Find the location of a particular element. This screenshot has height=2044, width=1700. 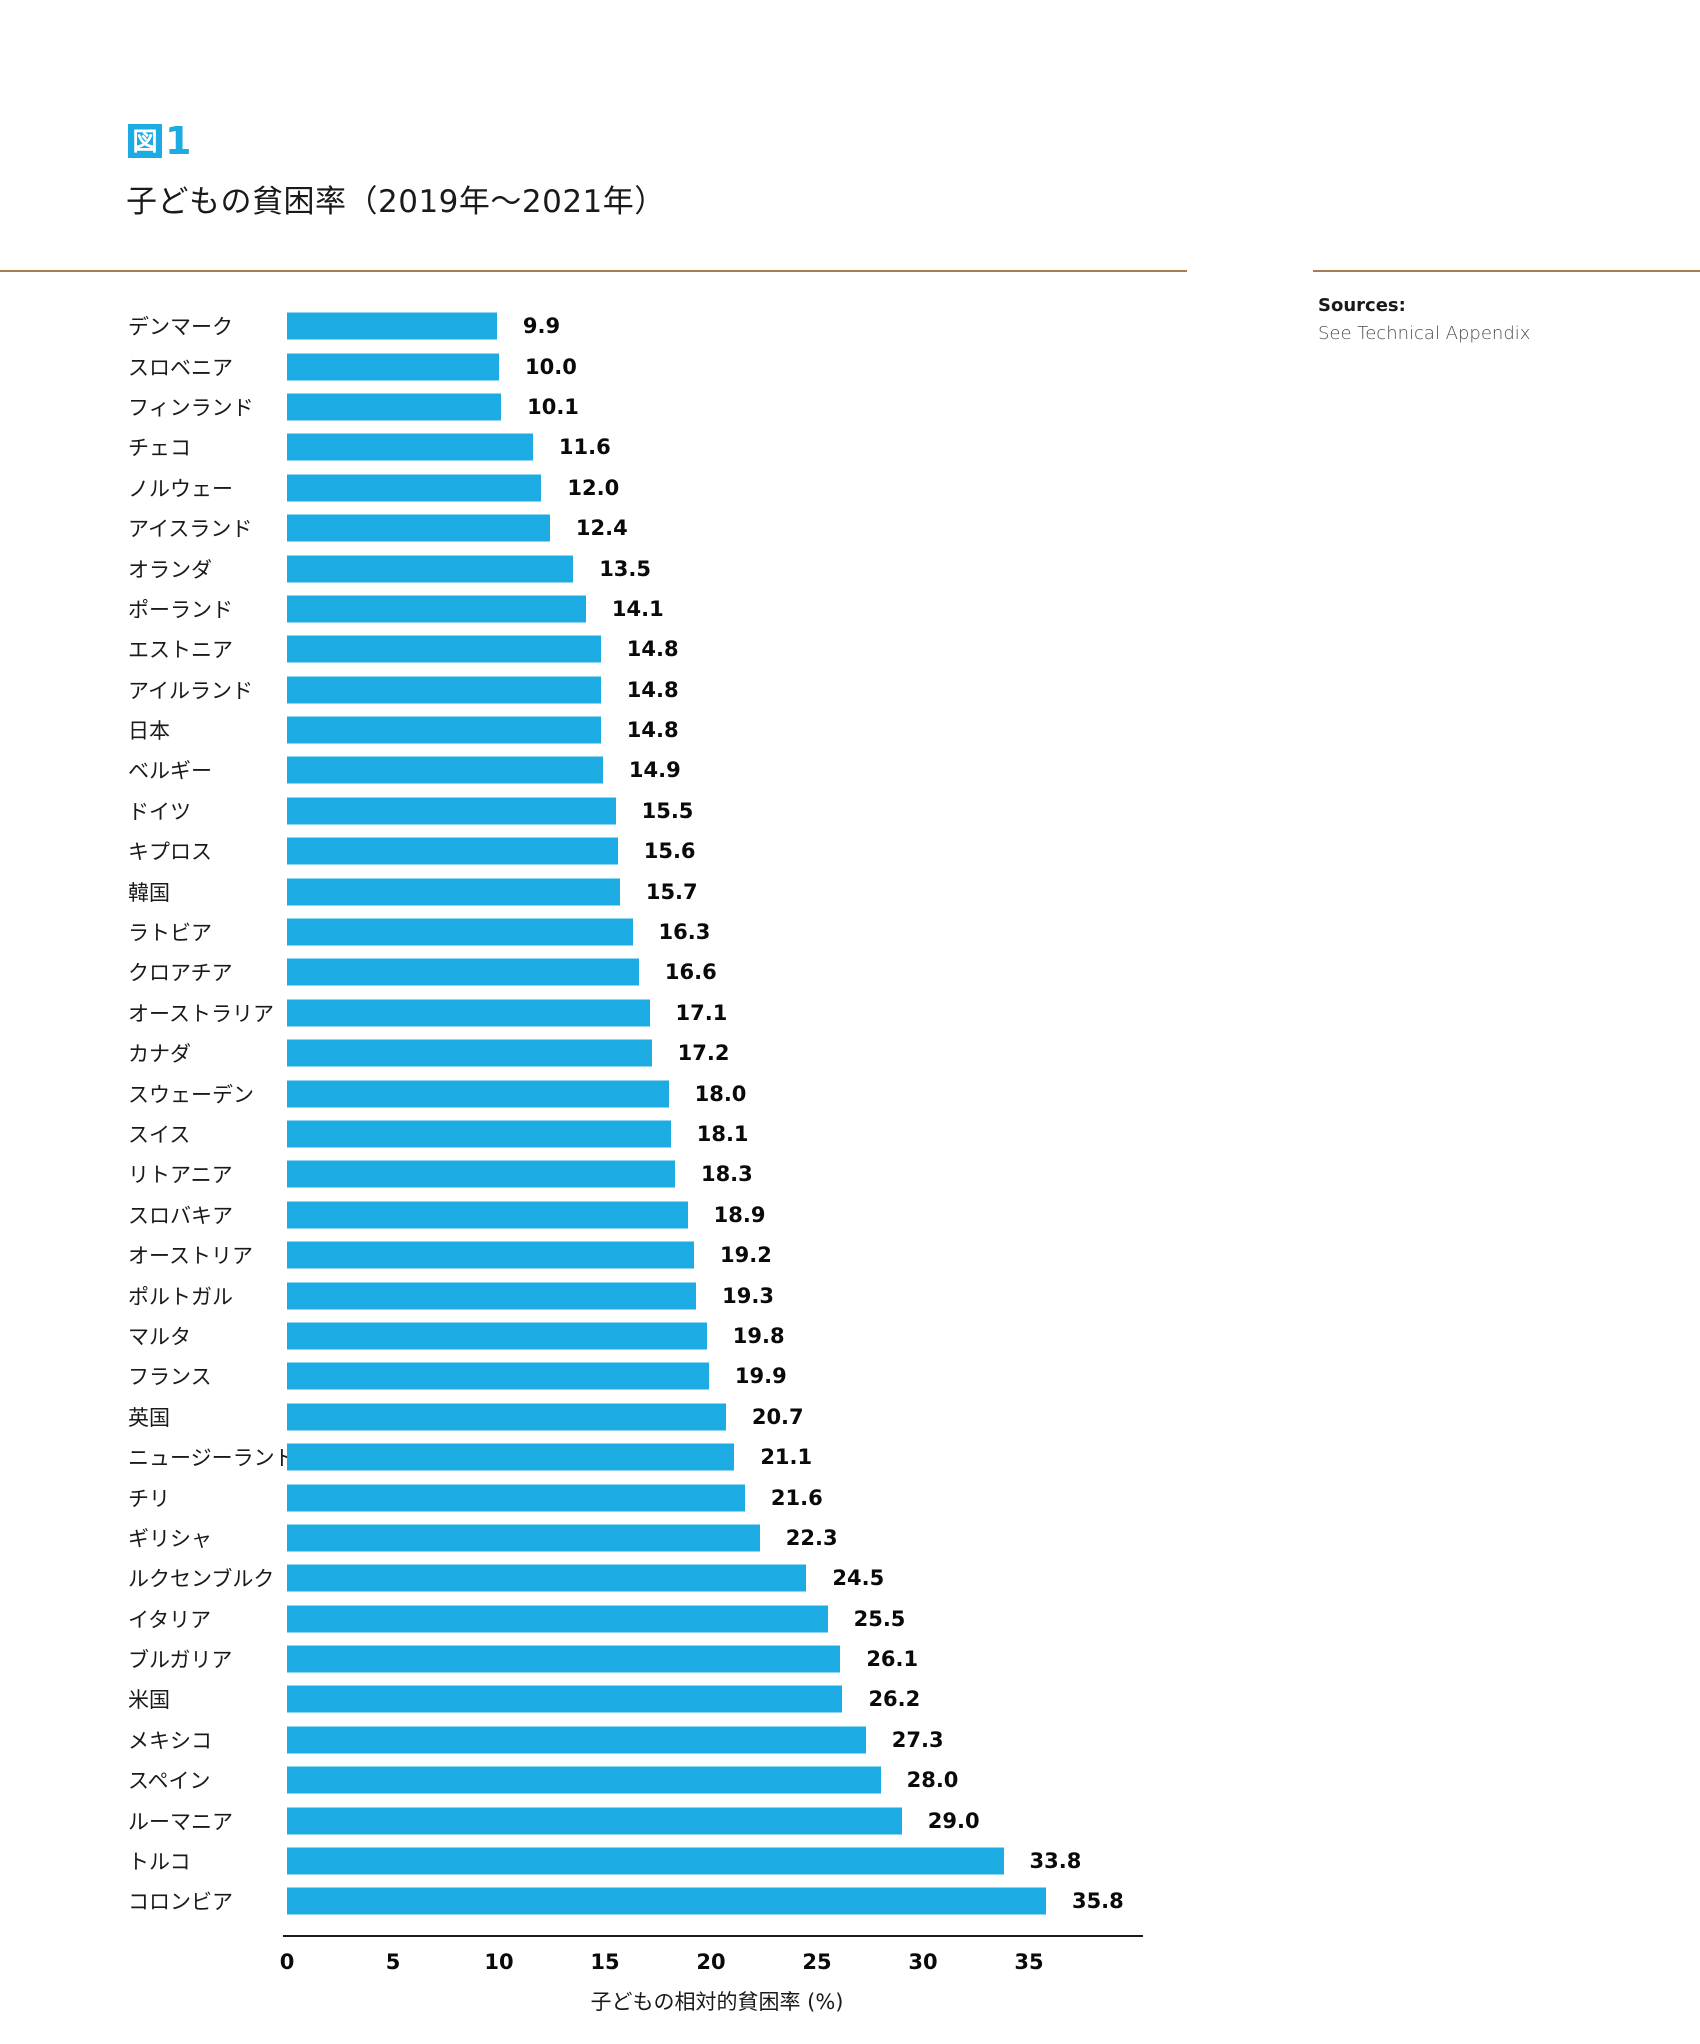

value-label: 19.2 is located at coordinates (746, 1255).